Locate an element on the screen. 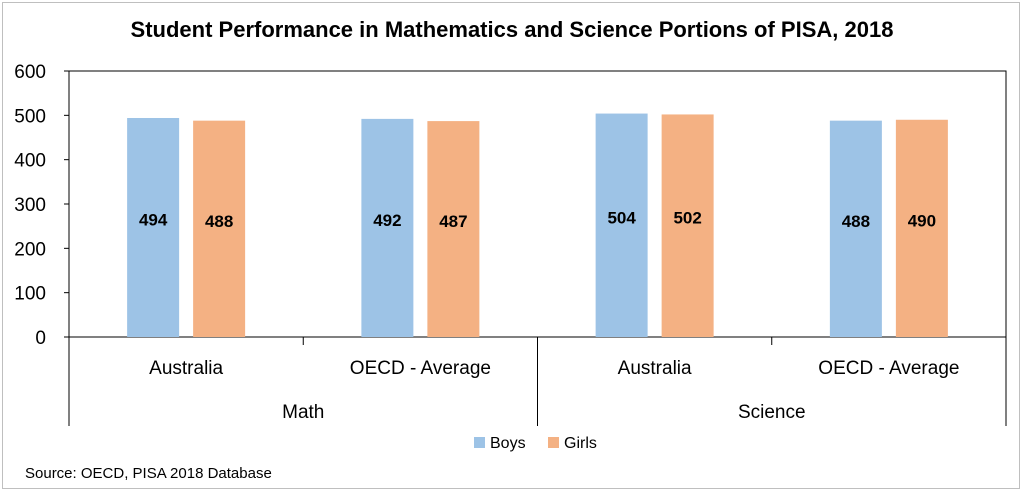 This screenshot has height=493, width=1024. y-tick-label: 0 is located at coordinates (40, 338).